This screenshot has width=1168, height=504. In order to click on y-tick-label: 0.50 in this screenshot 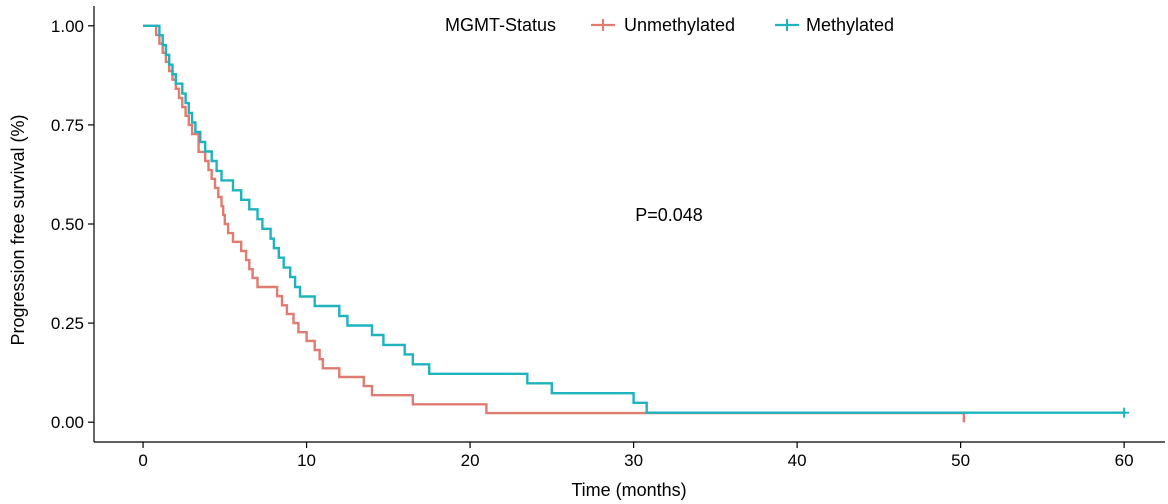, I will do `click(67, 224)`.